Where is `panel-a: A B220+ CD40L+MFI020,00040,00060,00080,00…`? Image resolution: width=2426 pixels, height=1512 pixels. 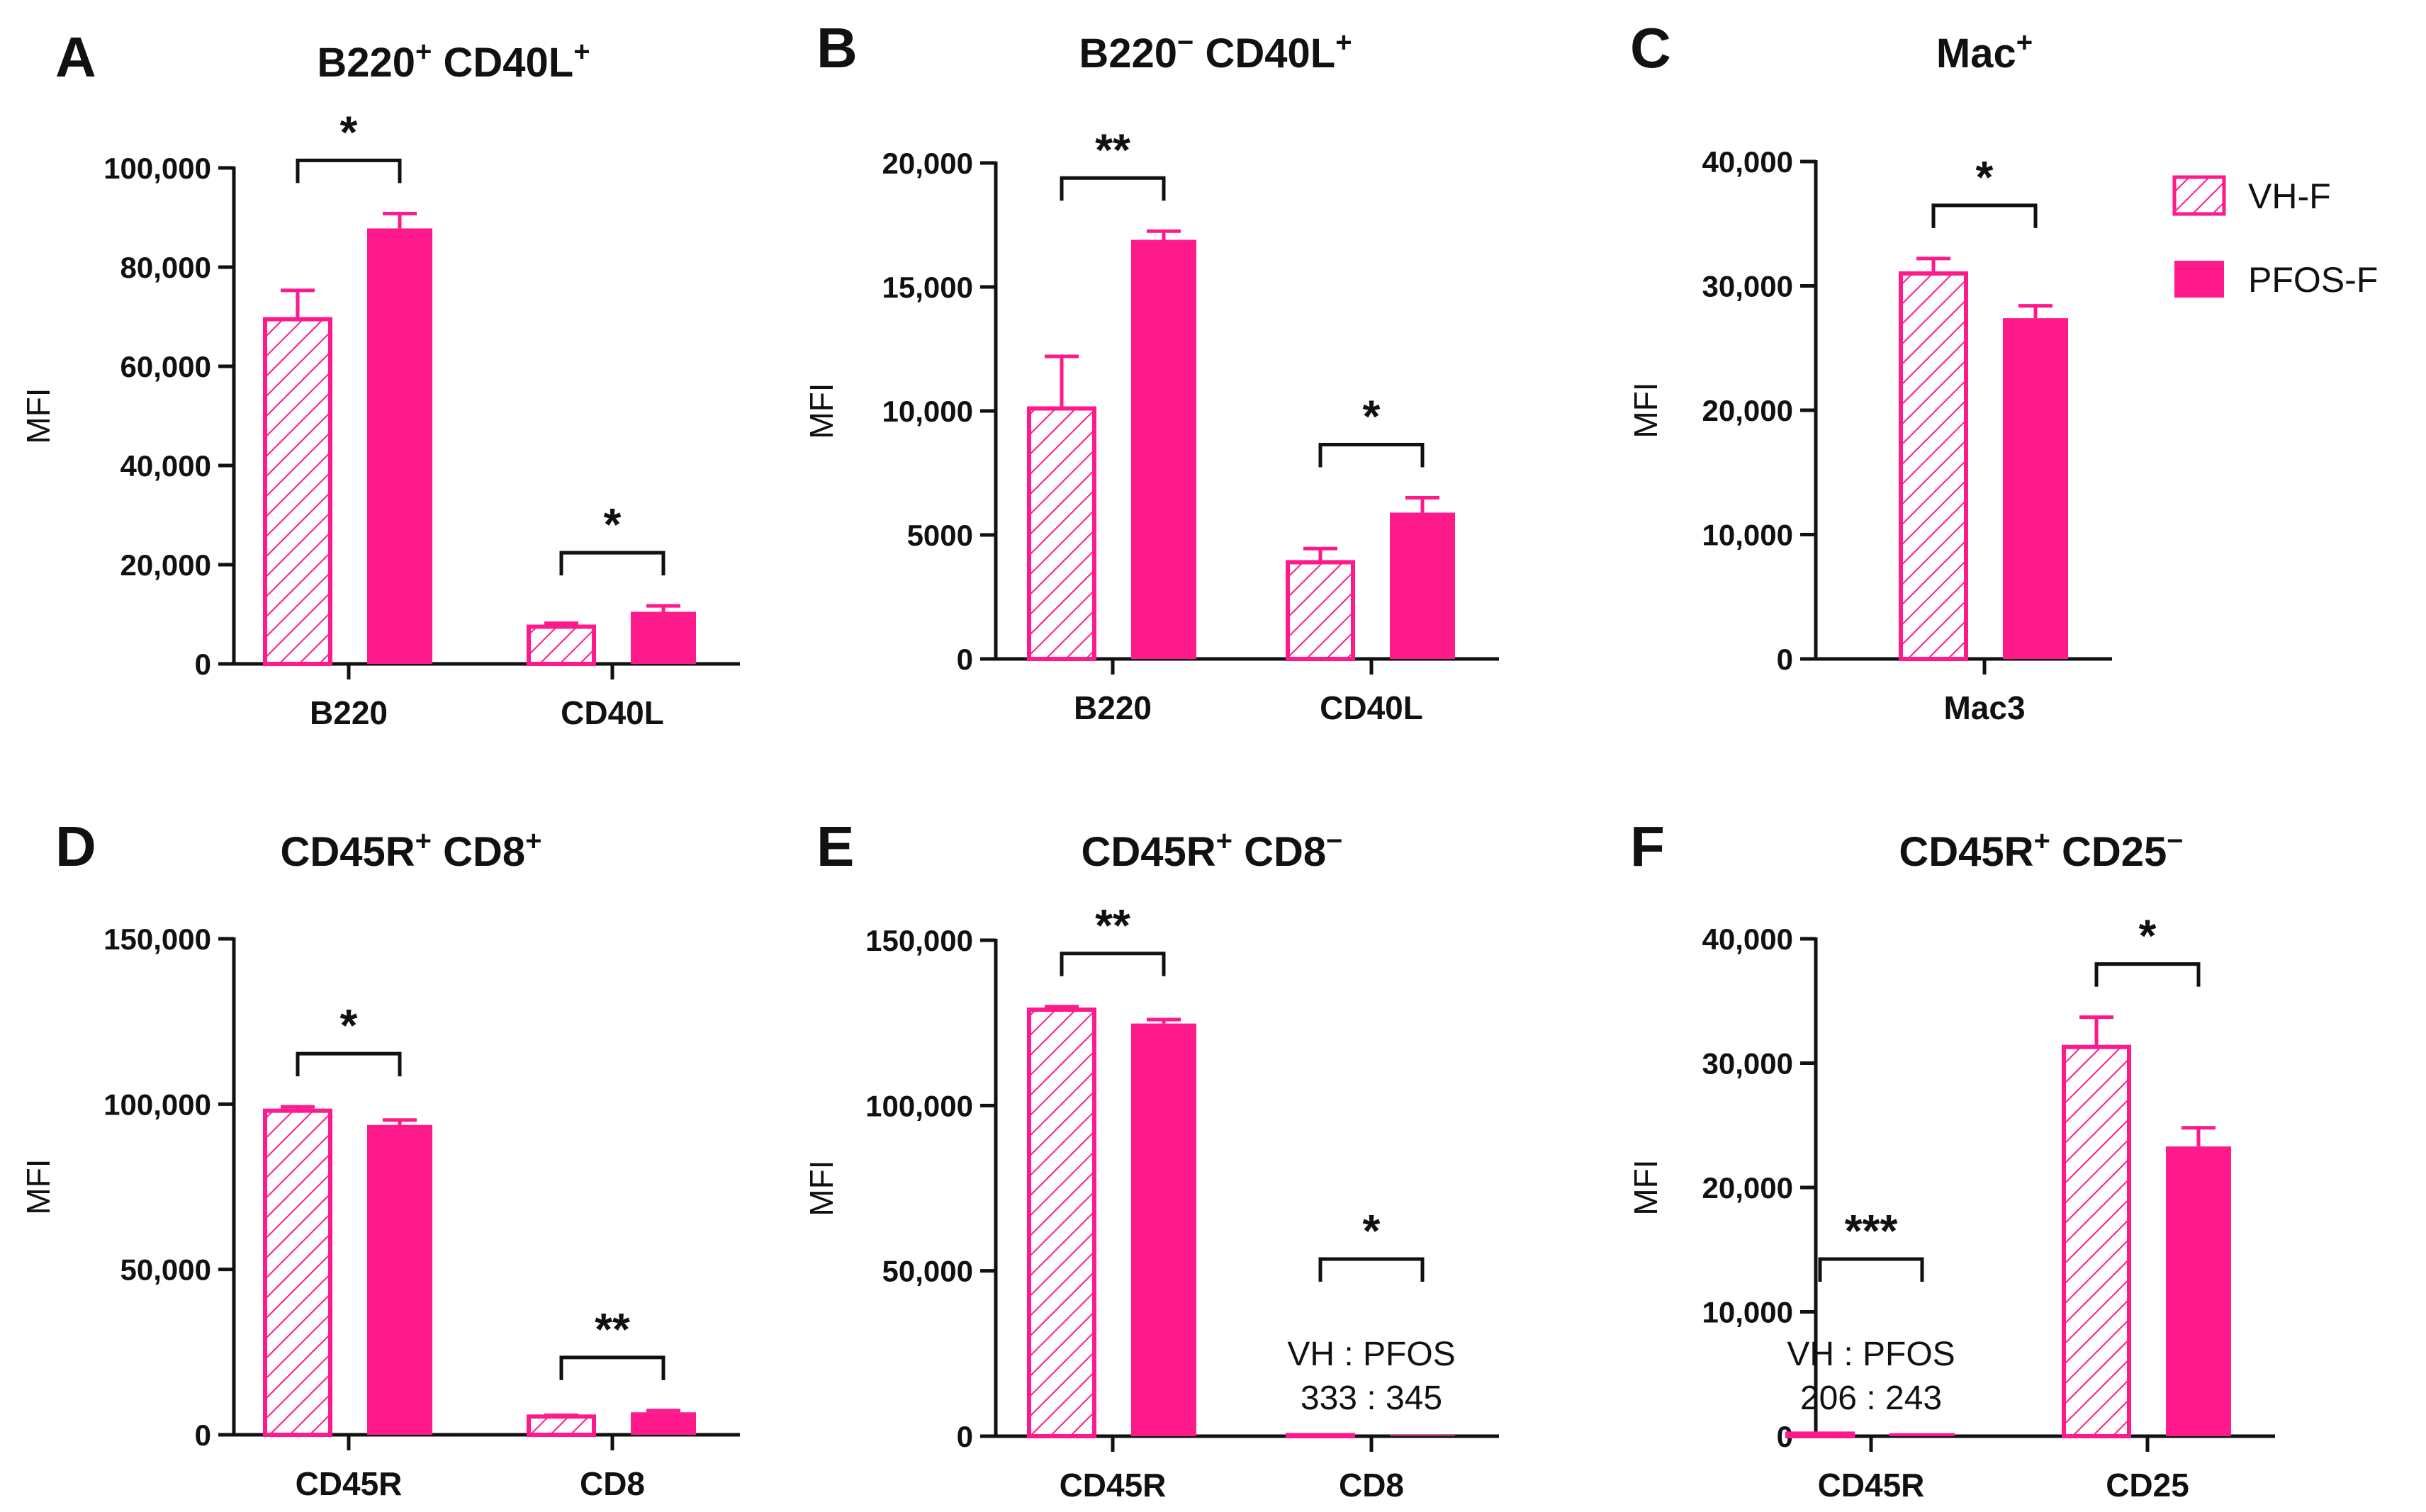 panel-a: A B220+ CD40L+MFI020,00040,00060,00080,00… is located at coordinates (380, 378).